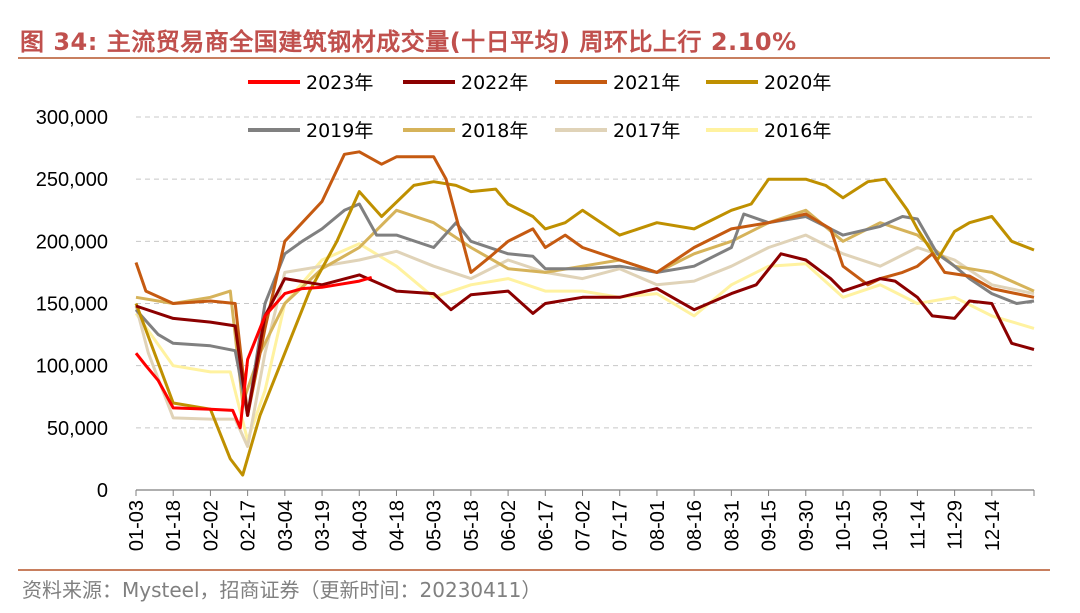 The height and width of the screenshot is (613, 1080). What do you see at coordinates (732, 525) in the screenshot?
I see `x-tick-label: 08-31` at bounding box center [732, 525].